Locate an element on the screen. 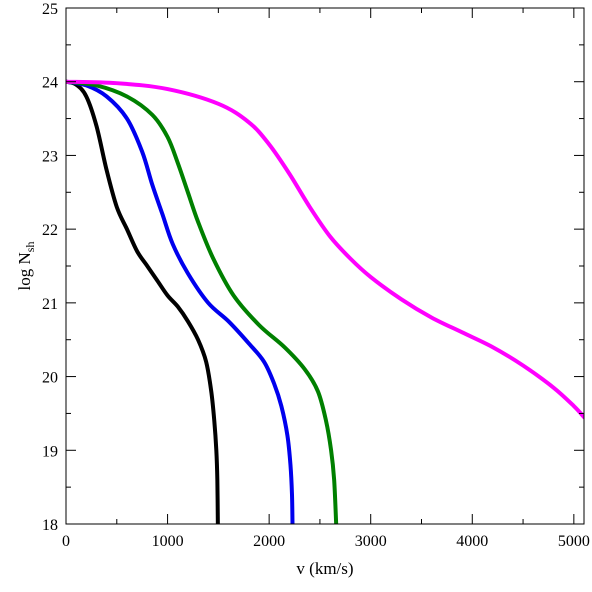 This screenshot has width=592, height=592. y-axis-label-subscript: sh is located at coordinates (30, 247).